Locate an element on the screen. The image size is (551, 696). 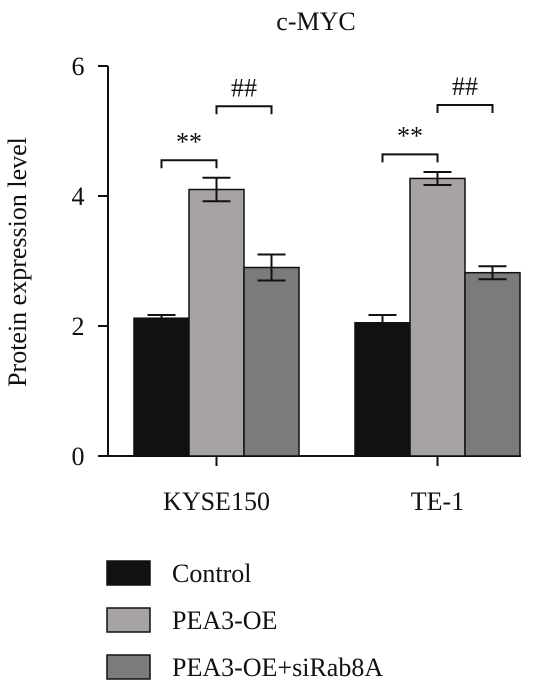
significance-annotations: ** ## ** ## is located at coordinates (327, 120).